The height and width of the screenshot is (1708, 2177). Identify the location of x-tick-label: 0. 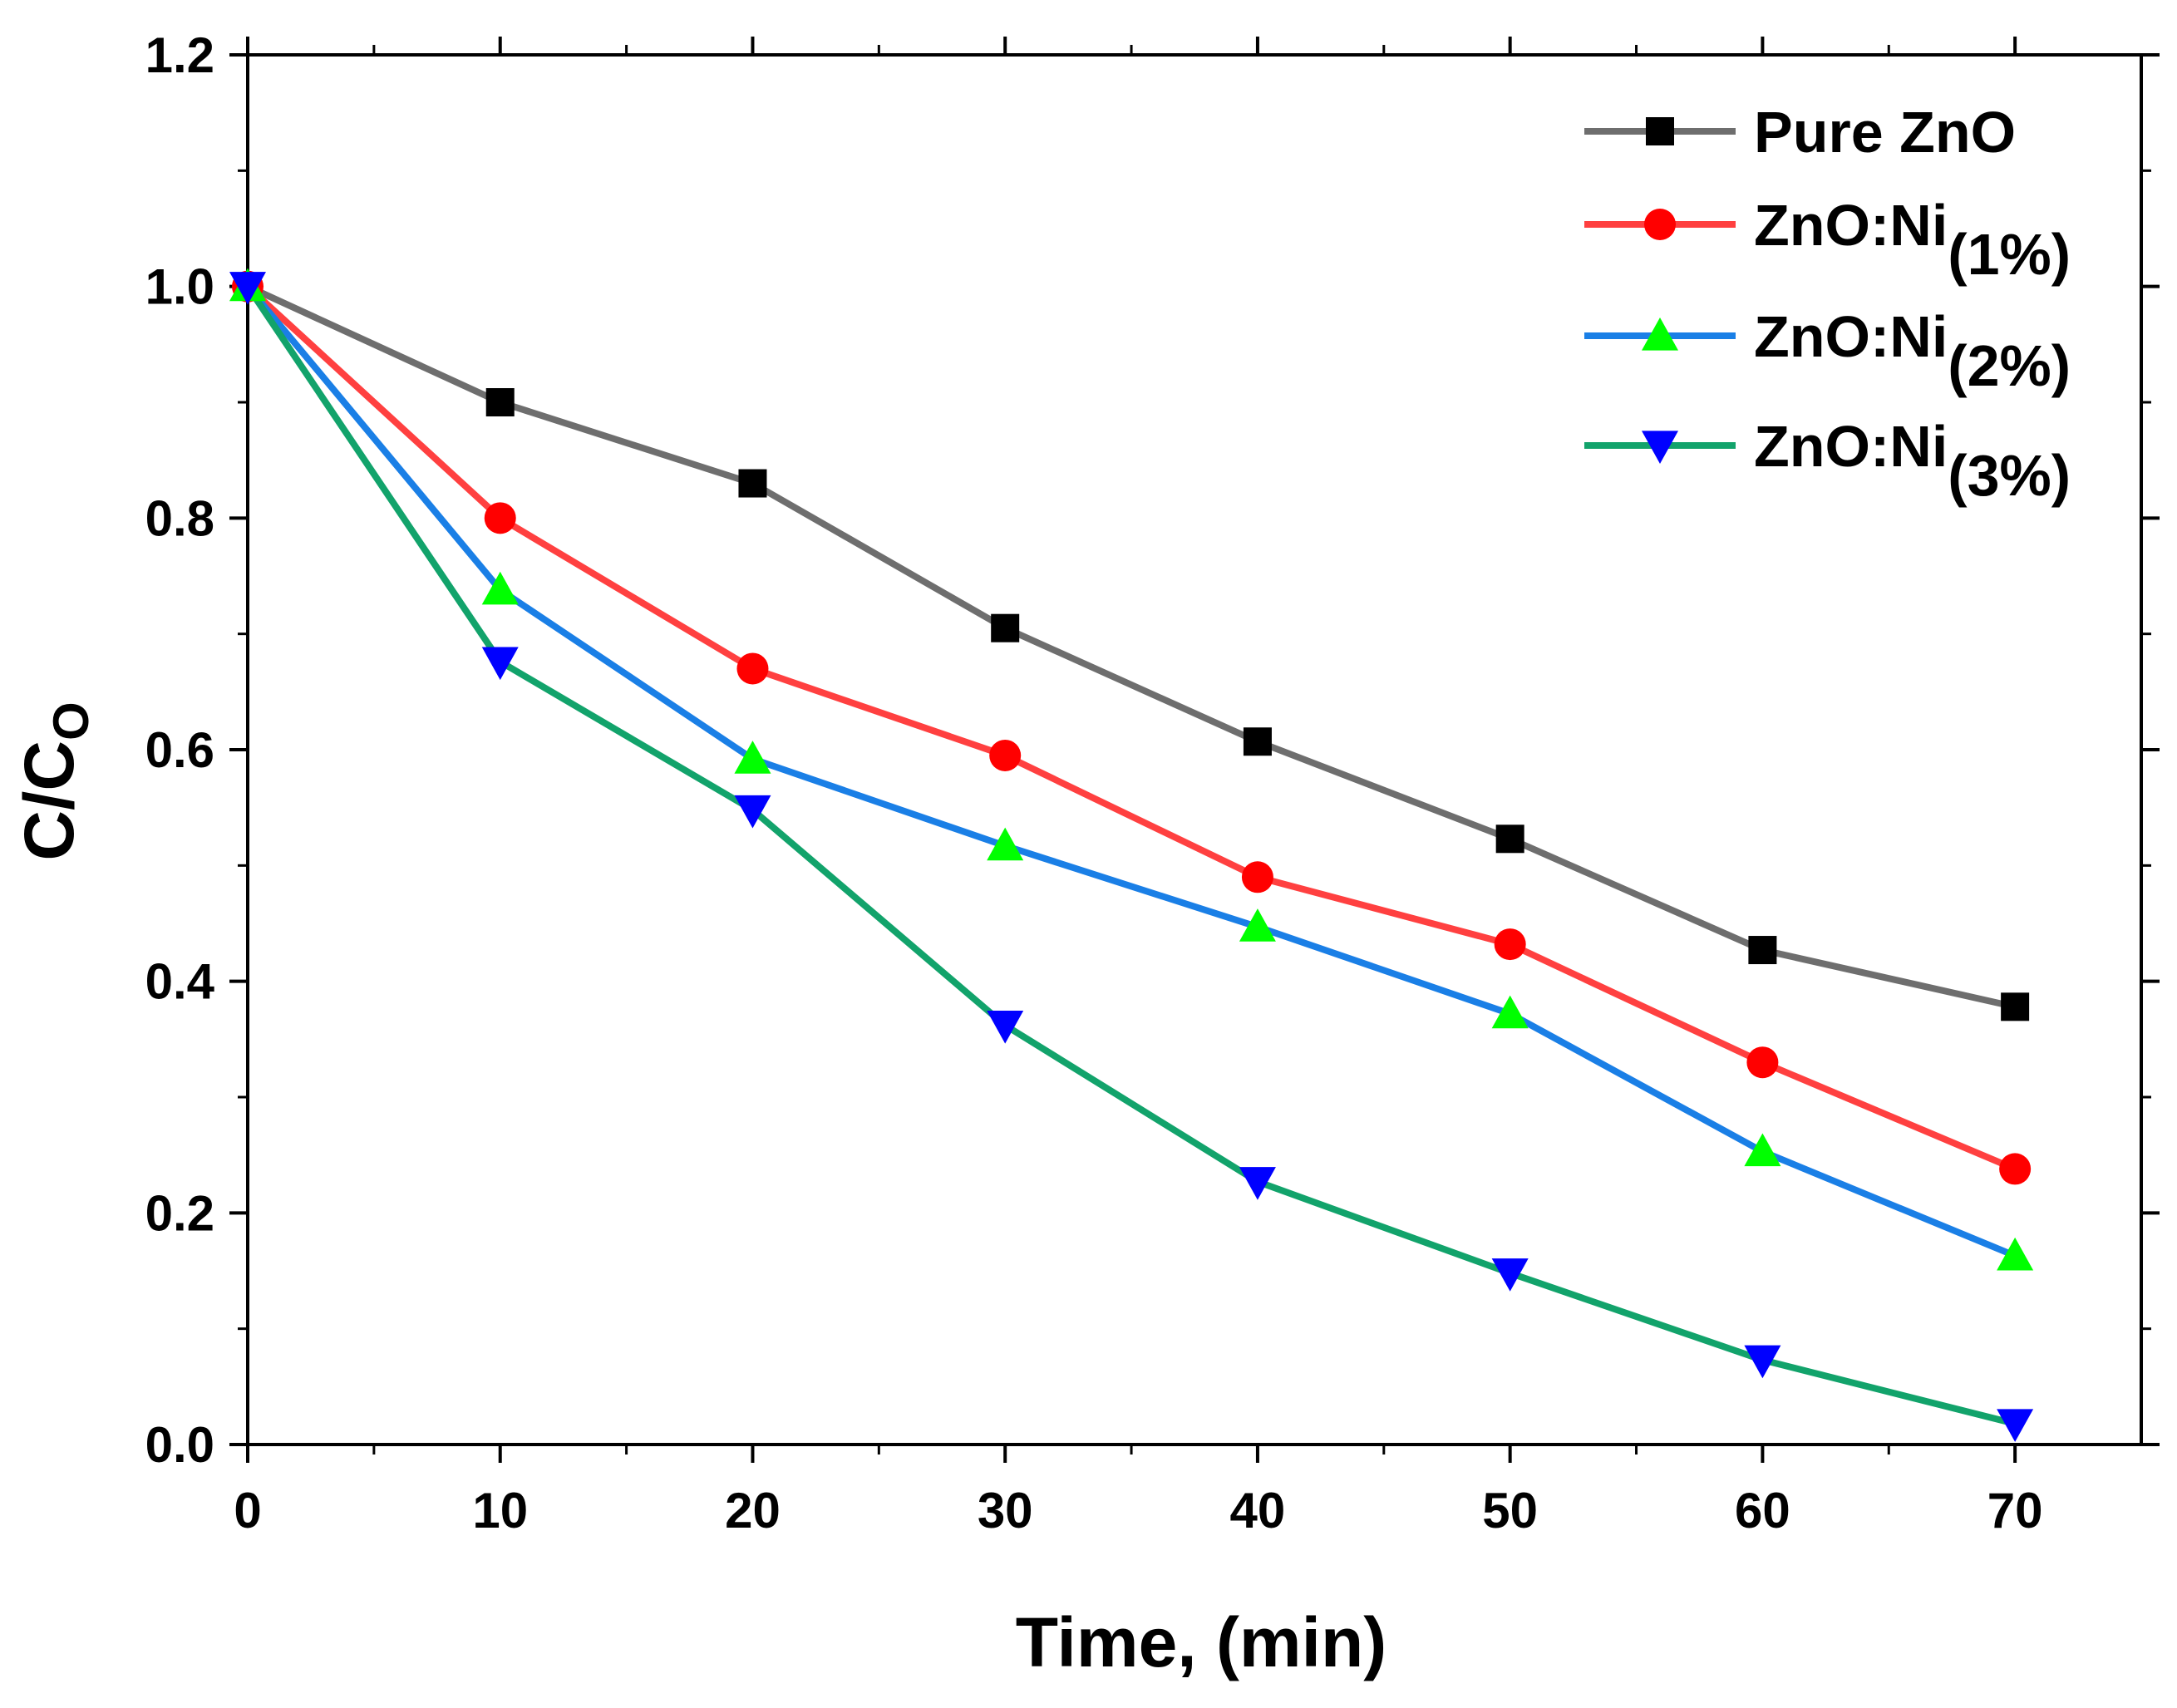
(247, 1510).